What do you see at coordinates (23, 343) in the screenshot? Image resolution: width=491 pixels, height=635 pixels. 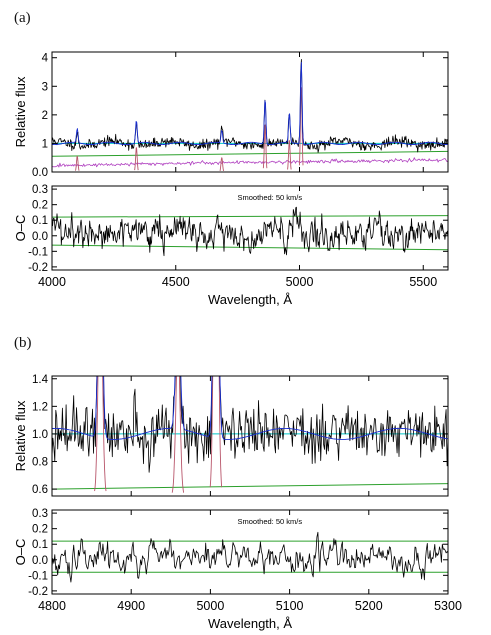 I see `panel-b-label: (b)` at bounding box center [23, 343].